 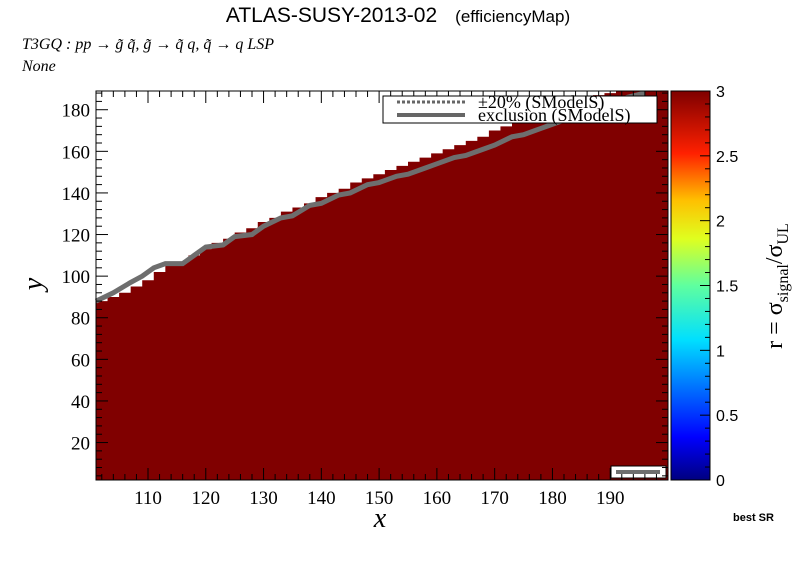 What do you see at coordinates (494, 498) in the screenshot?
I see `x-tick-label: 170` at bounding box center [494, 498].